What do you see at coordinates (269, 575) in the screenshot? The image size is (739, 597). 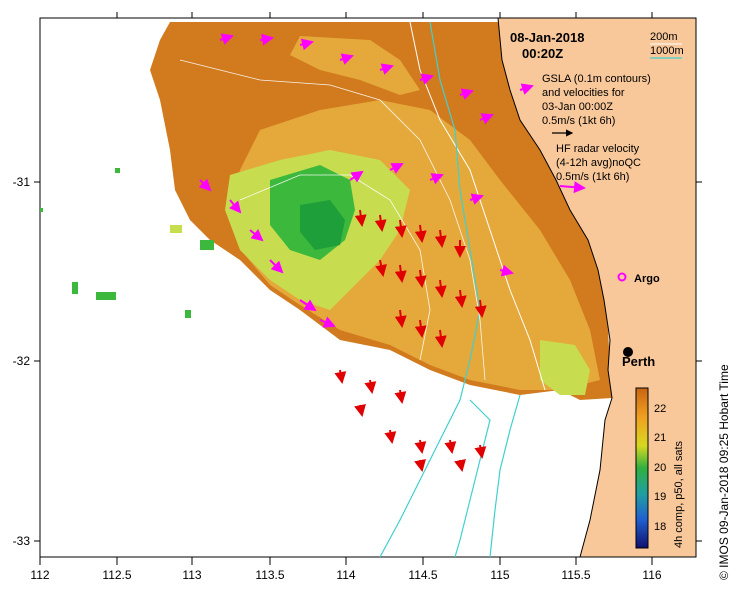 I see `x-tick-label: 113.5` at bounding box center [269, 575].